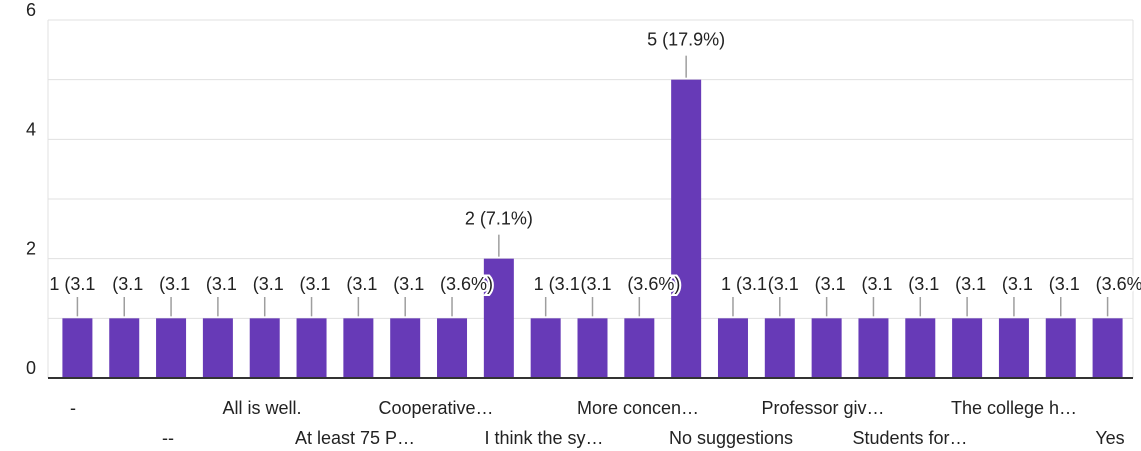  What do you see at coordinates (731, 438) in the screenshot?
I see `x-tick-label: No suggestions` at bounding box center [731, 438].